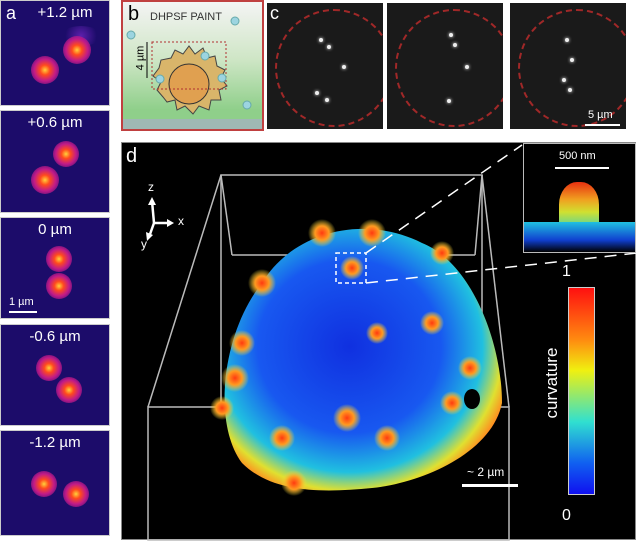 The height and width of the screenshot is (544, 640). Describe the element at coordinates (55, 336) in the screenshot. I see `z-label: -0.6 µm` at that location.